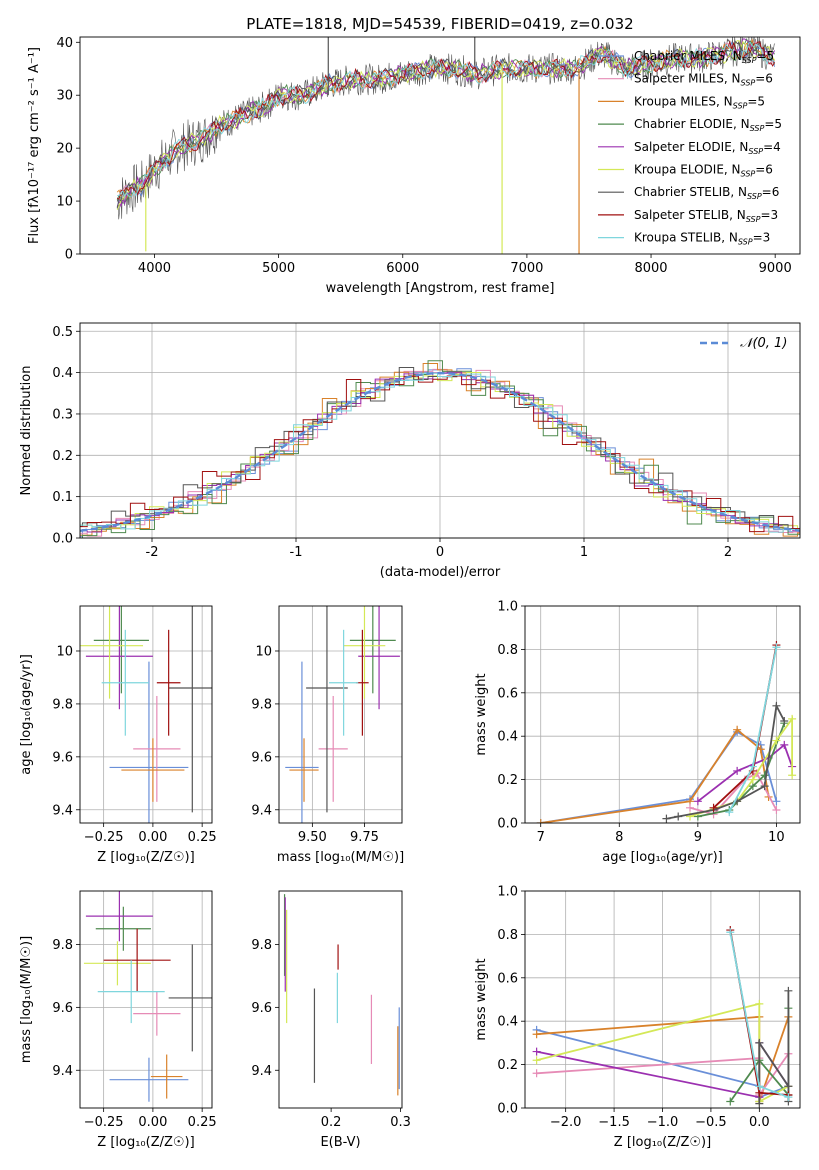 The width and height of the screenshot is (819, 1170). Describe the element at coordinates (364, 837) in the screenshot. I see `x-tick-label: 9.75` at that location.